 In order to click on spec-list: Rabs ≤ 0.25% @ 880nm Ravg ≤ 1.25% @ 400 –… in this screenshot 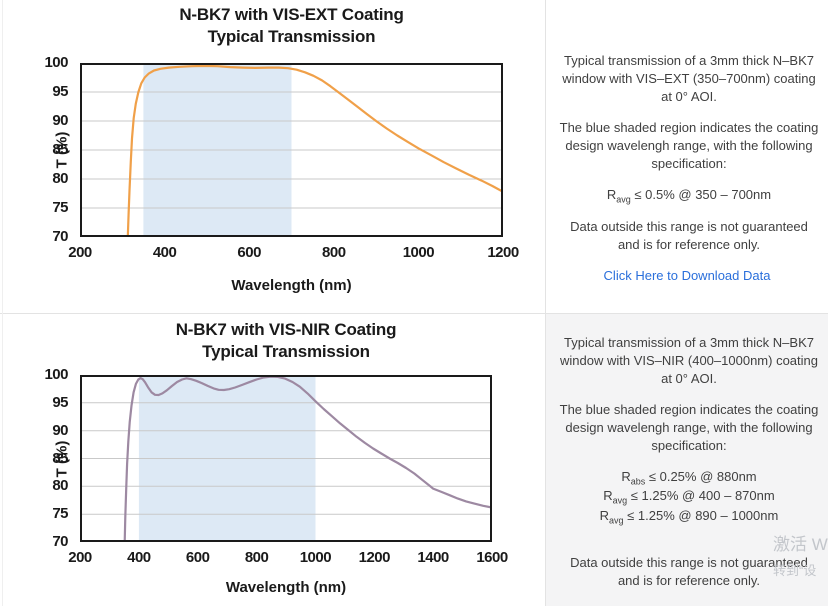, I will do `click(689, 497)`.